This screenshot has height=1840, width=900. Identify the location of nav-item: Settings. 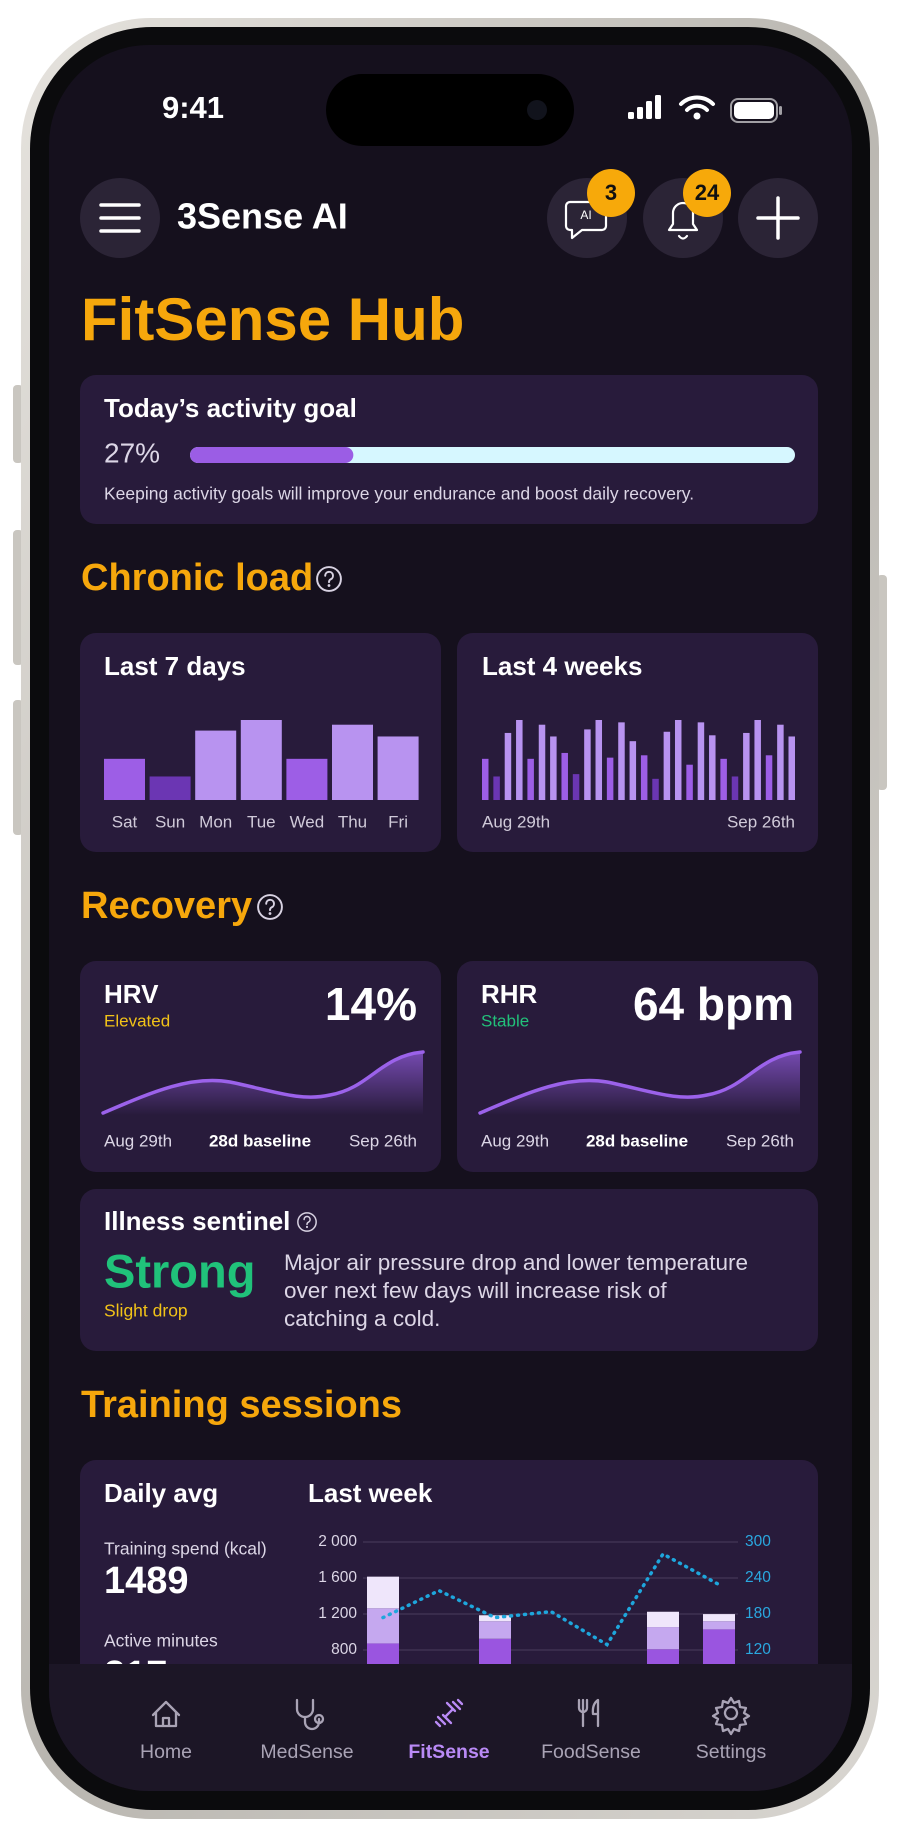
(731, 1729).